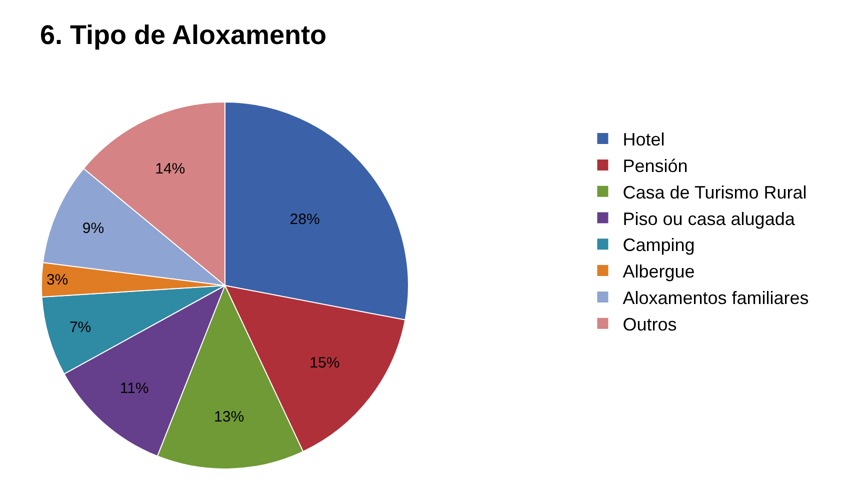 This screenshot has width=850, height=497. I want to click on data-label: 15%, so click(325, 363).